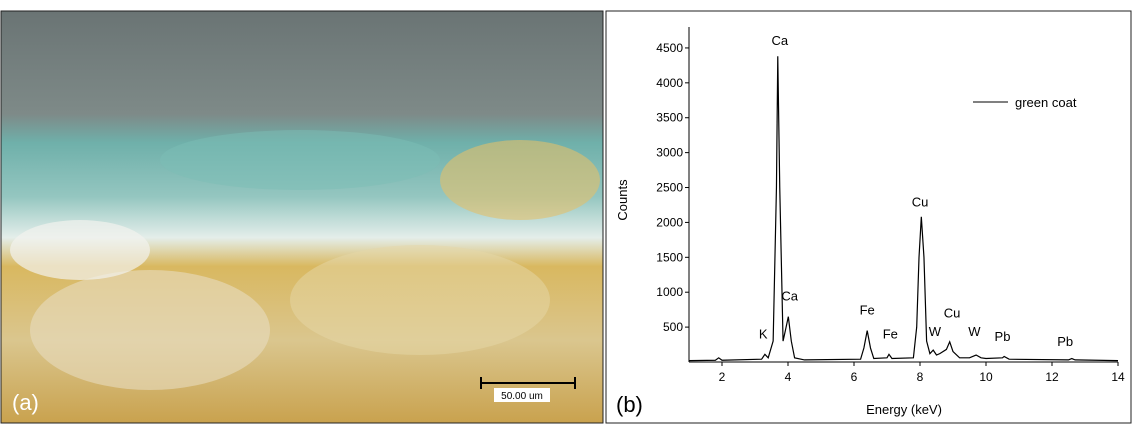 The width and height of the screenshot is (1132, 429). I want to click on scale-bar-label: 50.00 um, so click(522, 396).